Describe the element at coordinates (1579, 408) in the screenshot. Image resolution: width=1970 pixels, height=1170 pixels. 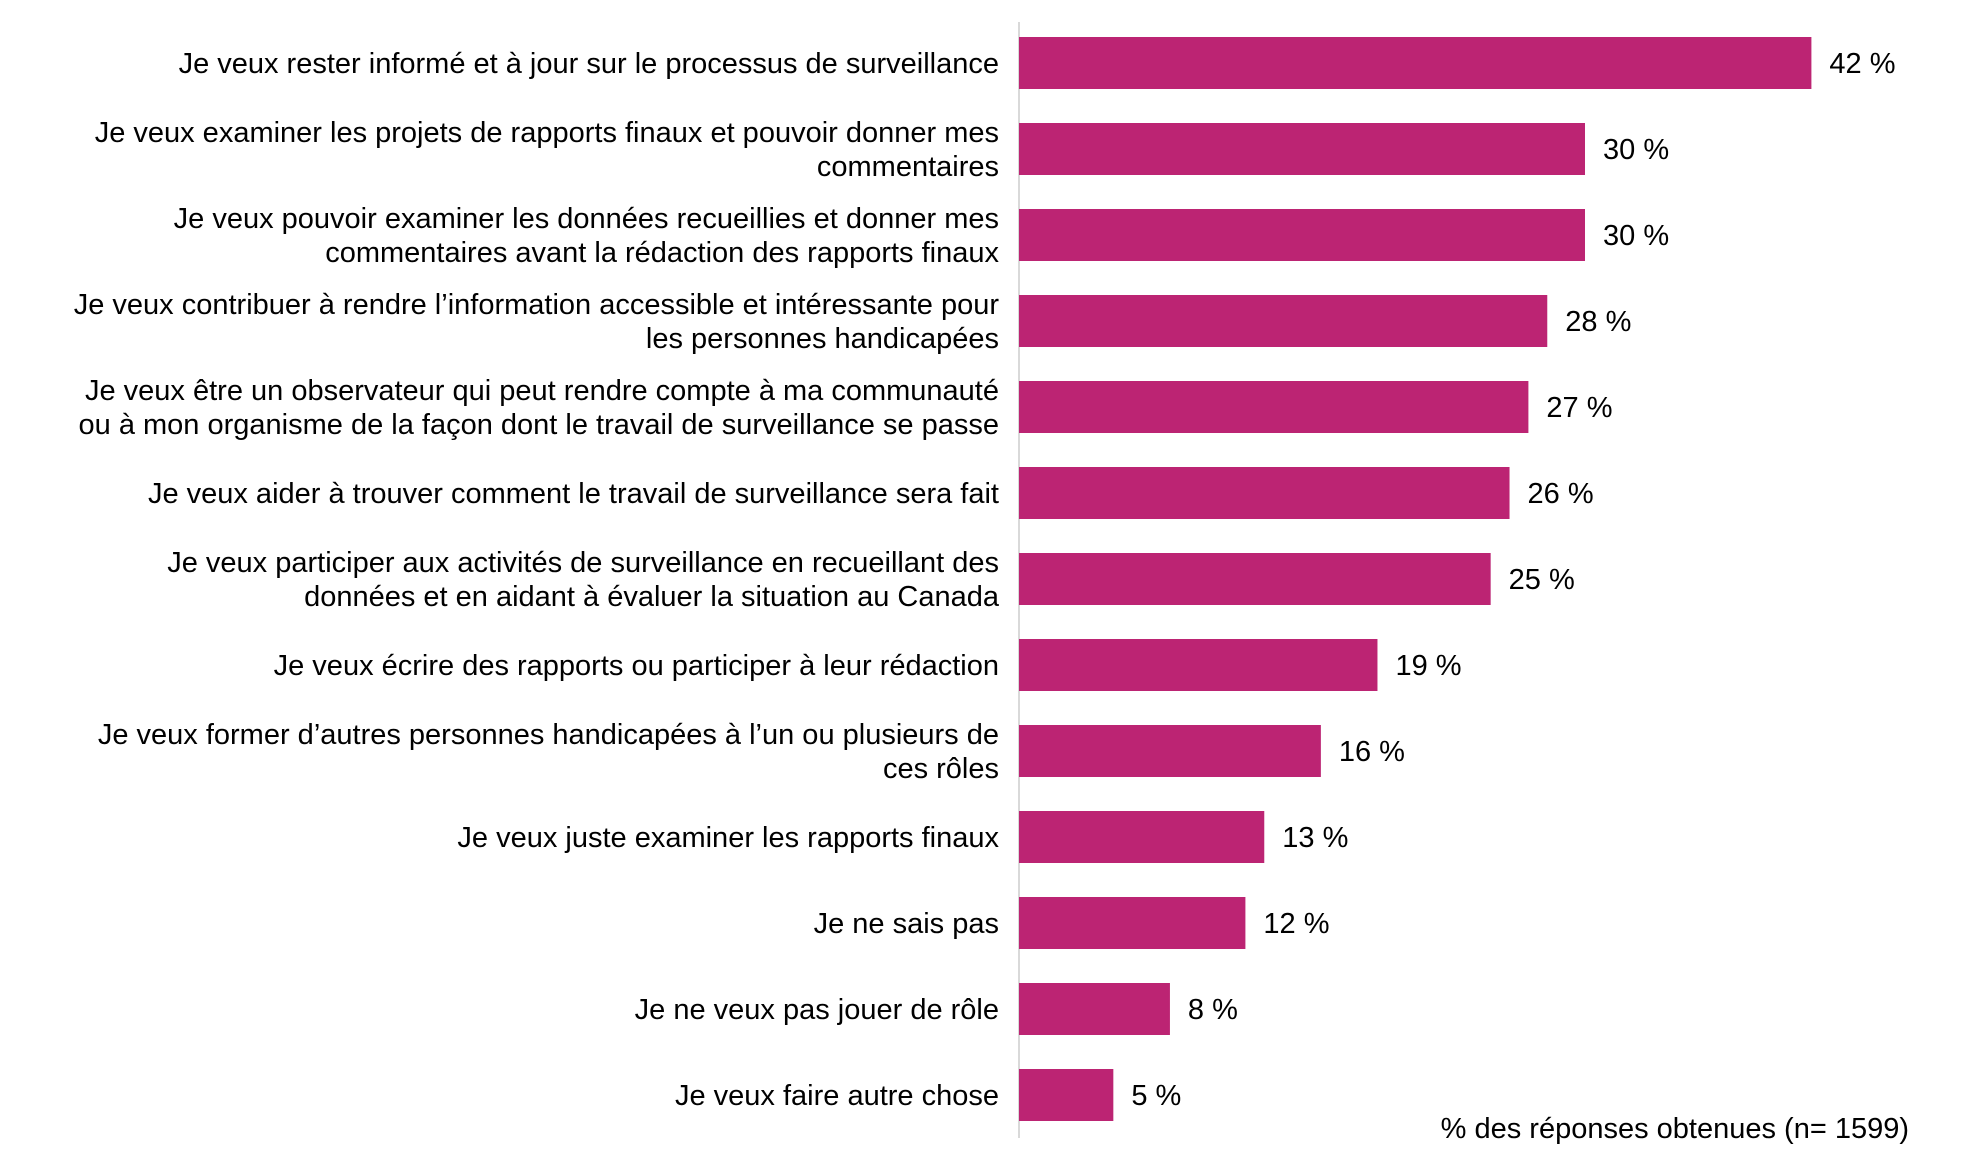
I see `value-label-4: 27 %` at that location.